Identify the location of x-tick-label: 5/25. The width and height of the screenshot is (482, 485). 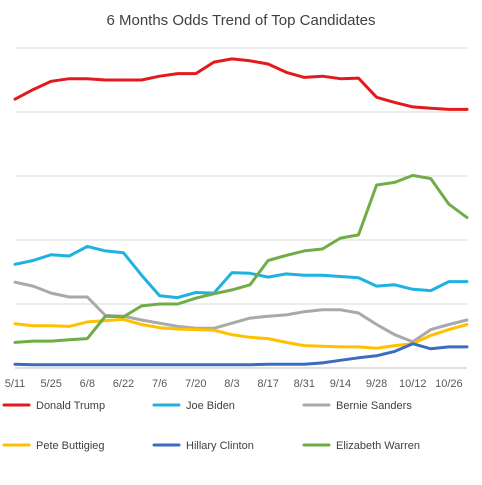
(50, 384).